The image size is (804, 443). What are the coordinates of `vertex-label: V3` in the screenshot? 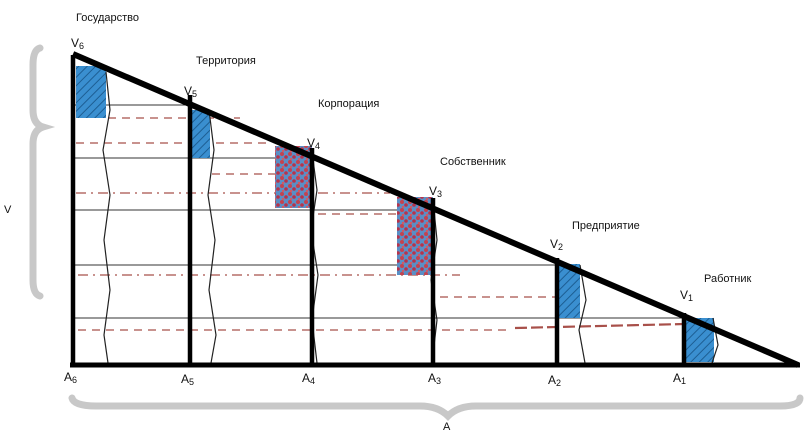 It's located at (436, 191).